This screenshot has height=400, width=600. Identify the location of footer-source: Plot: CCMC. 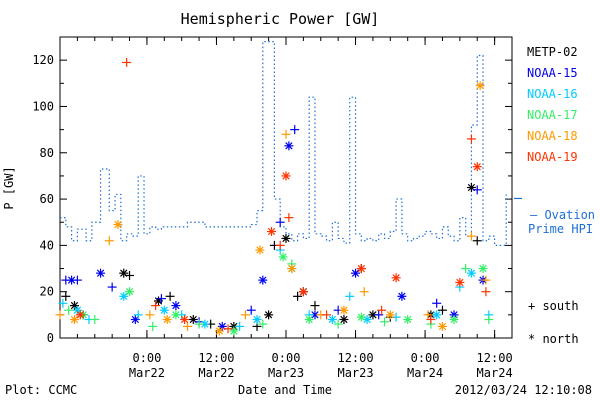
(41, 390).